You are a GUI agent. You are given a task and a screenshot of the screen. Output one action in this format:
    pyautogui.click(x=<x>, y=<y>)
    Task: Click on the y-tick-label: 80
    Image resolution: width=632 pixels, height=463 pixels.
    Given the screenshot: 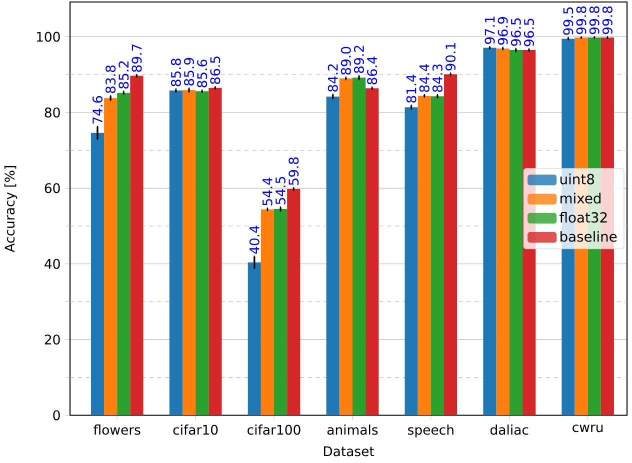 What is the action you would take?
    pyautogui.click(x=52, y=113)
    